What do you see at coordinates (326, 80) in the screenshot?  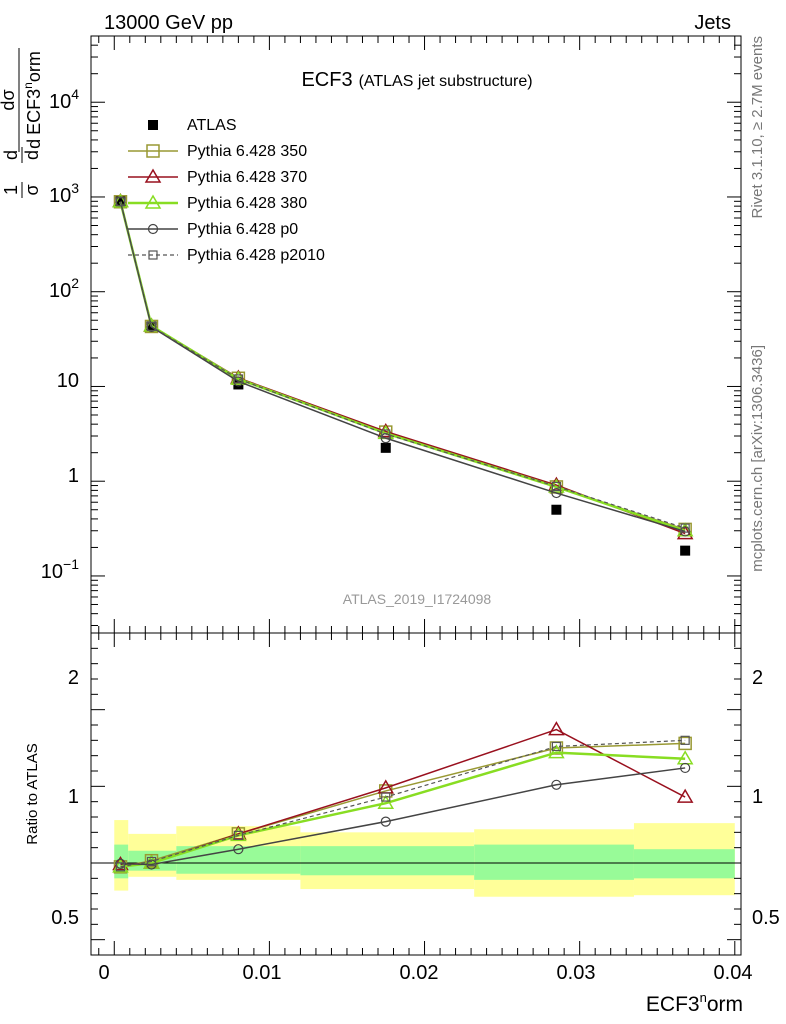 I see `chart-title-main: ECF3` at bounding box center [326, 80].